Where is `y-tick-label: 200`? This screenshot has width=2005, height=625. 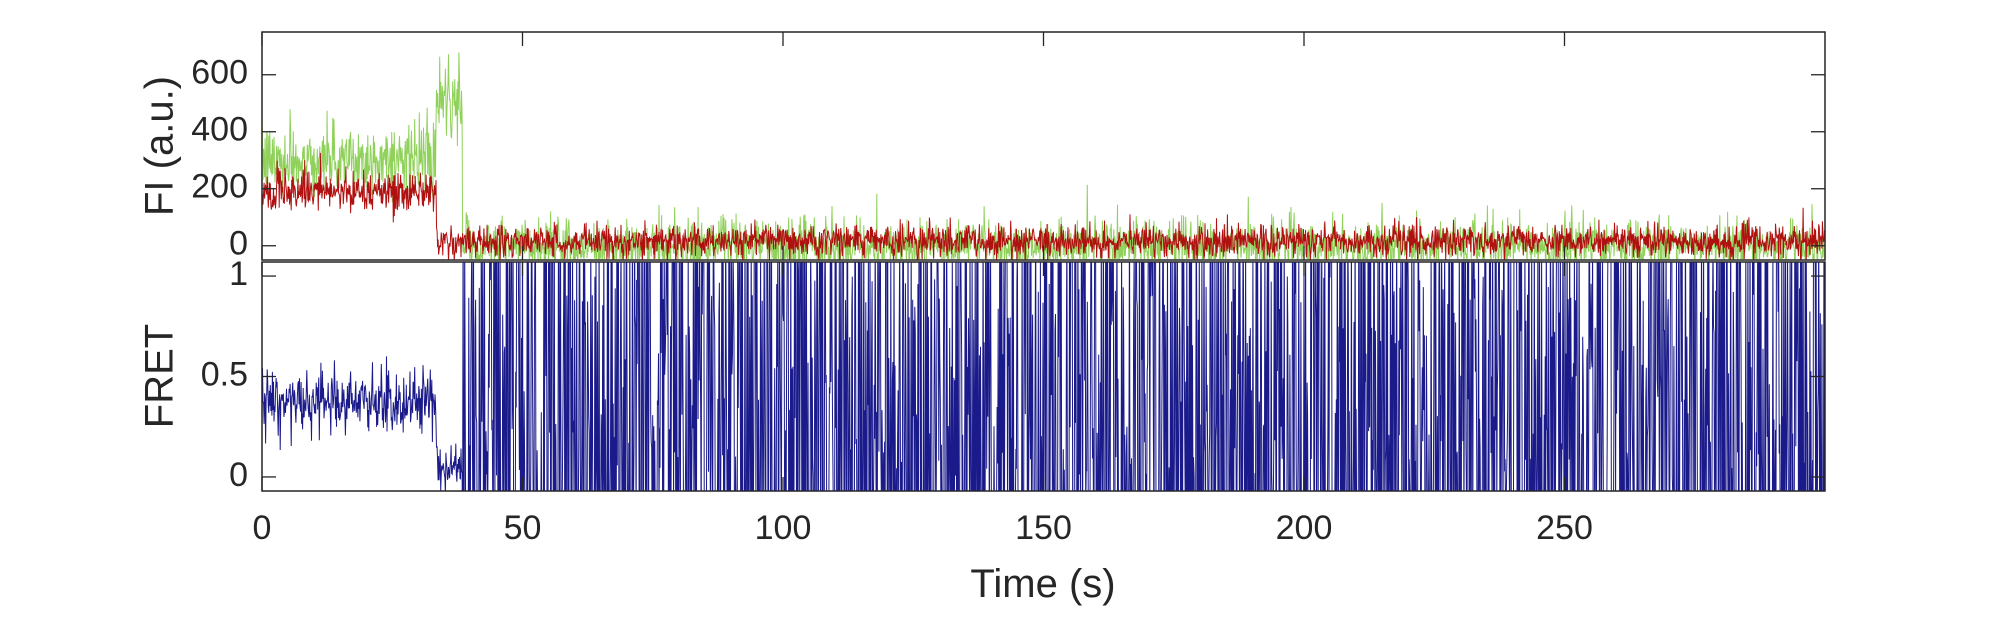
y-tick-label: 200 is located at coordinates (219, 187).